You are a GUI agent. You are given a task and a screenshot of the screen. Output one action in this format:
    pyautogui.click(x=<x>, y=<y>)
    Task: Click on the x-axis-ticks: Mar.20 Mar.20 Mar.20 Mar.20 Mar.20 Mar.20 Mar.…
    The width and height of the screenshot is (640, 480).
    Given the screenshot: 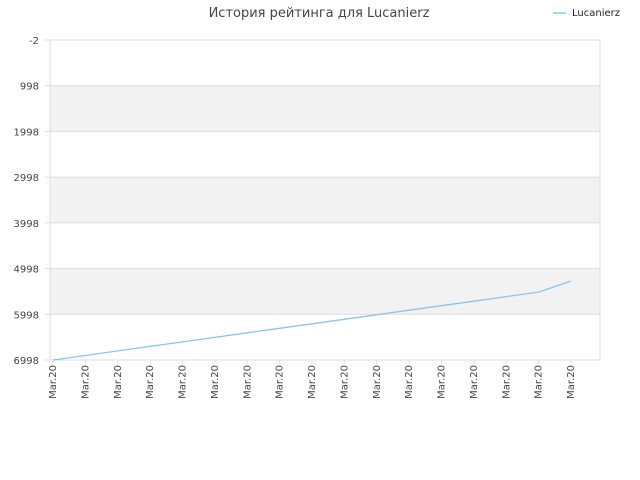 What is the action you would take?
    pyautogui.click(x=312, y=379)
    